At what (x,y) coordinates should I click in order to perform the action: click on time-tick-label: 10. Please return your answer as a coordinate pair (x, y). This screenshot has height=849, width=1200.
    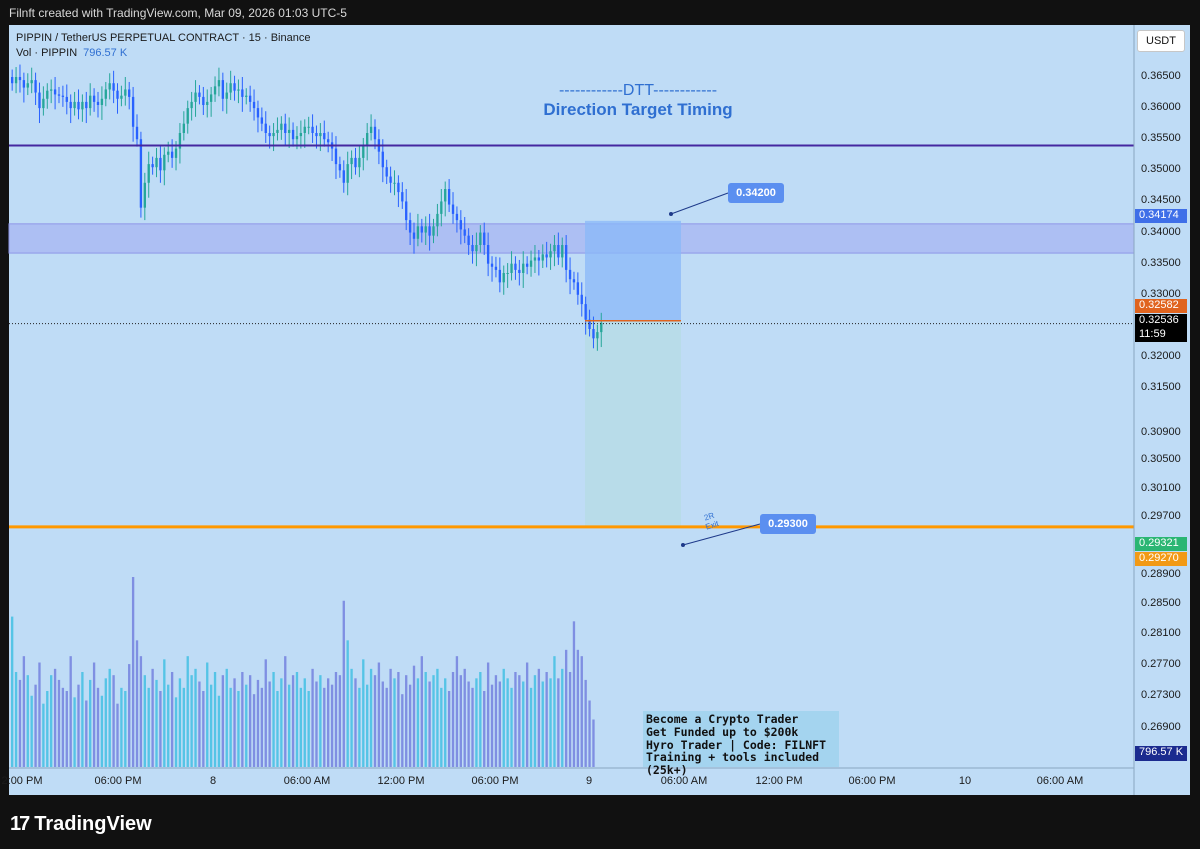
    Looking at the image, I should click on (965, 781).